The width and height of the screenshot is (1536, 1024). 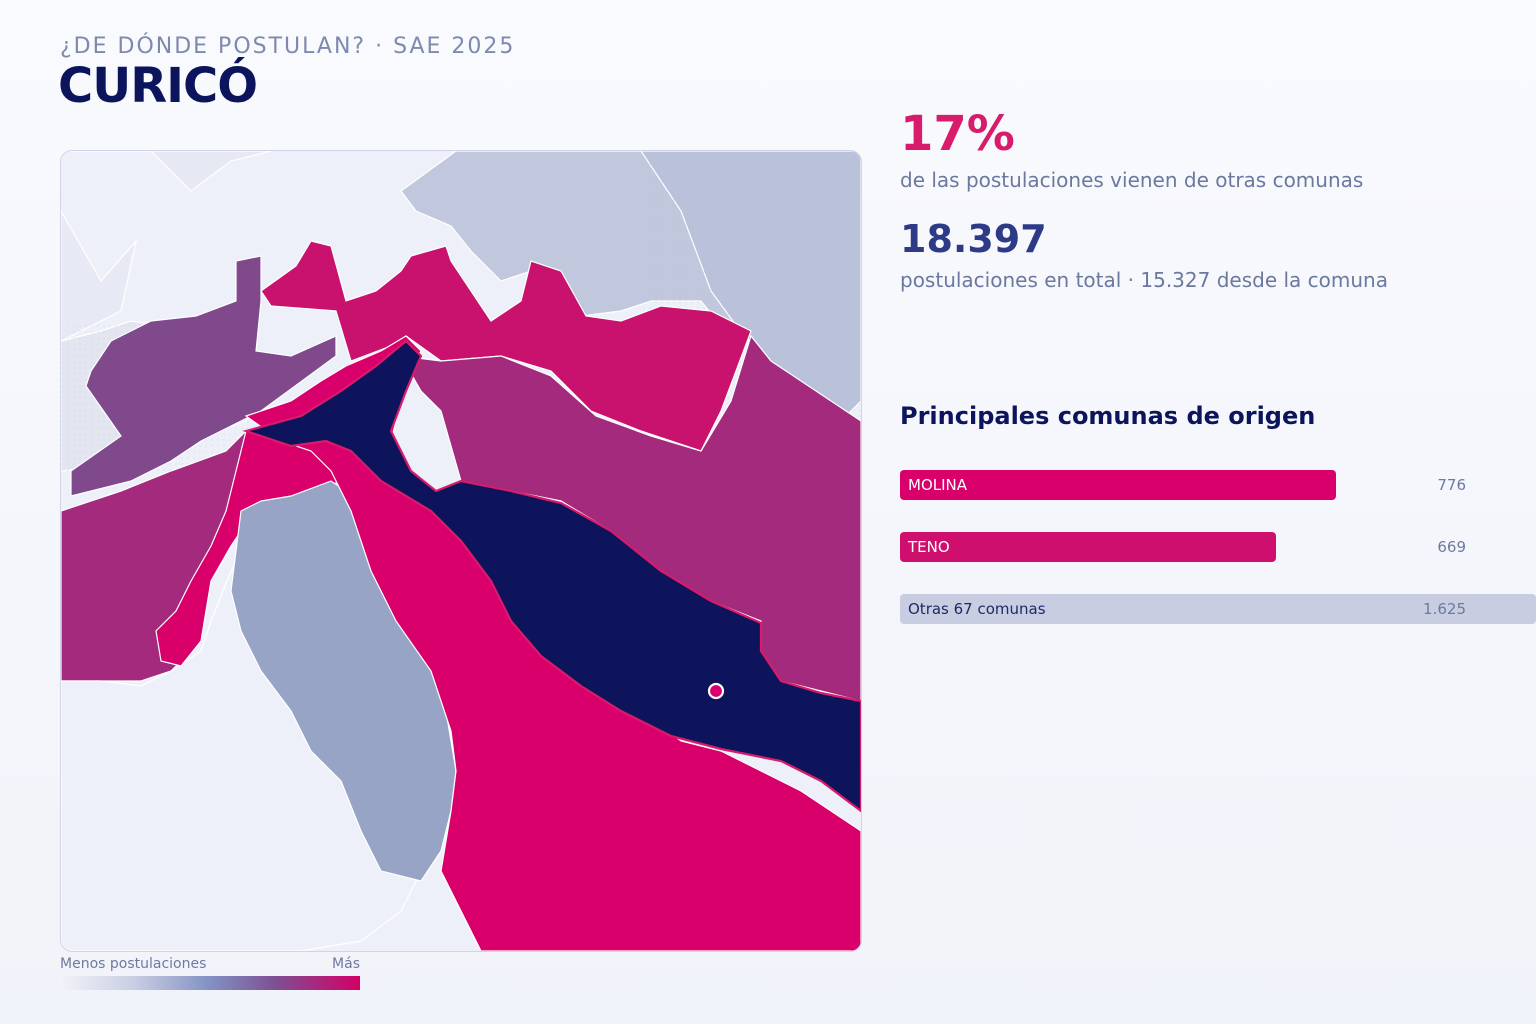 I want to click on origin-row-others: Otras 67 comunas 1.625, so click(x=1218, y=609).